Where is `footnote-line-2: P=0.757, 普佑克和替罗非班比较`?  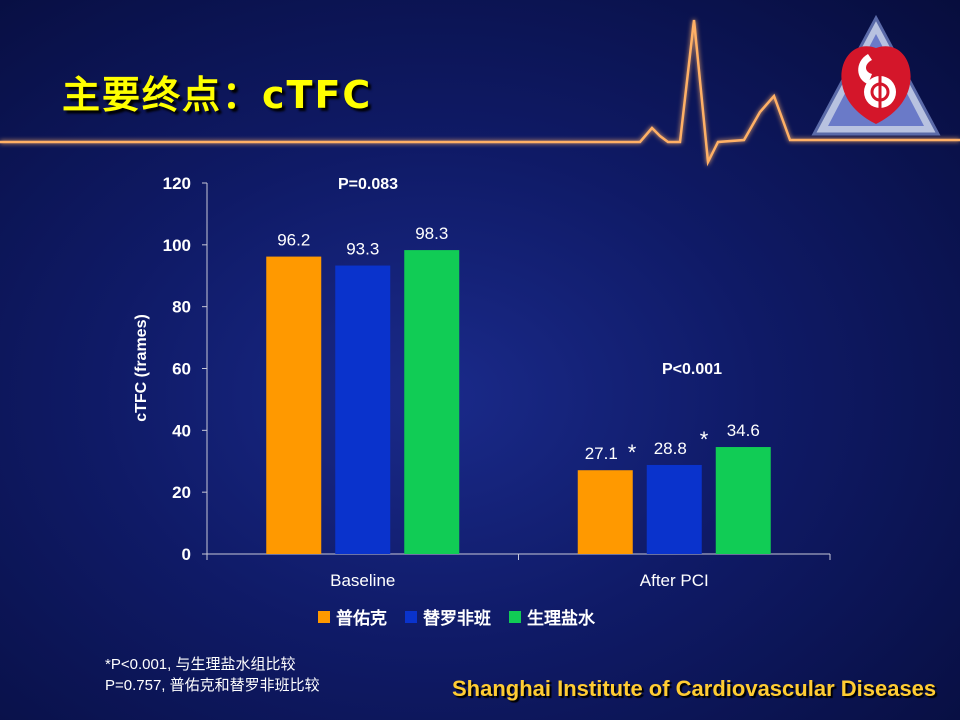 footnote-line-2: P=0.757, 普佑克和替罗非班比较 is located at coordinates (212, 685).